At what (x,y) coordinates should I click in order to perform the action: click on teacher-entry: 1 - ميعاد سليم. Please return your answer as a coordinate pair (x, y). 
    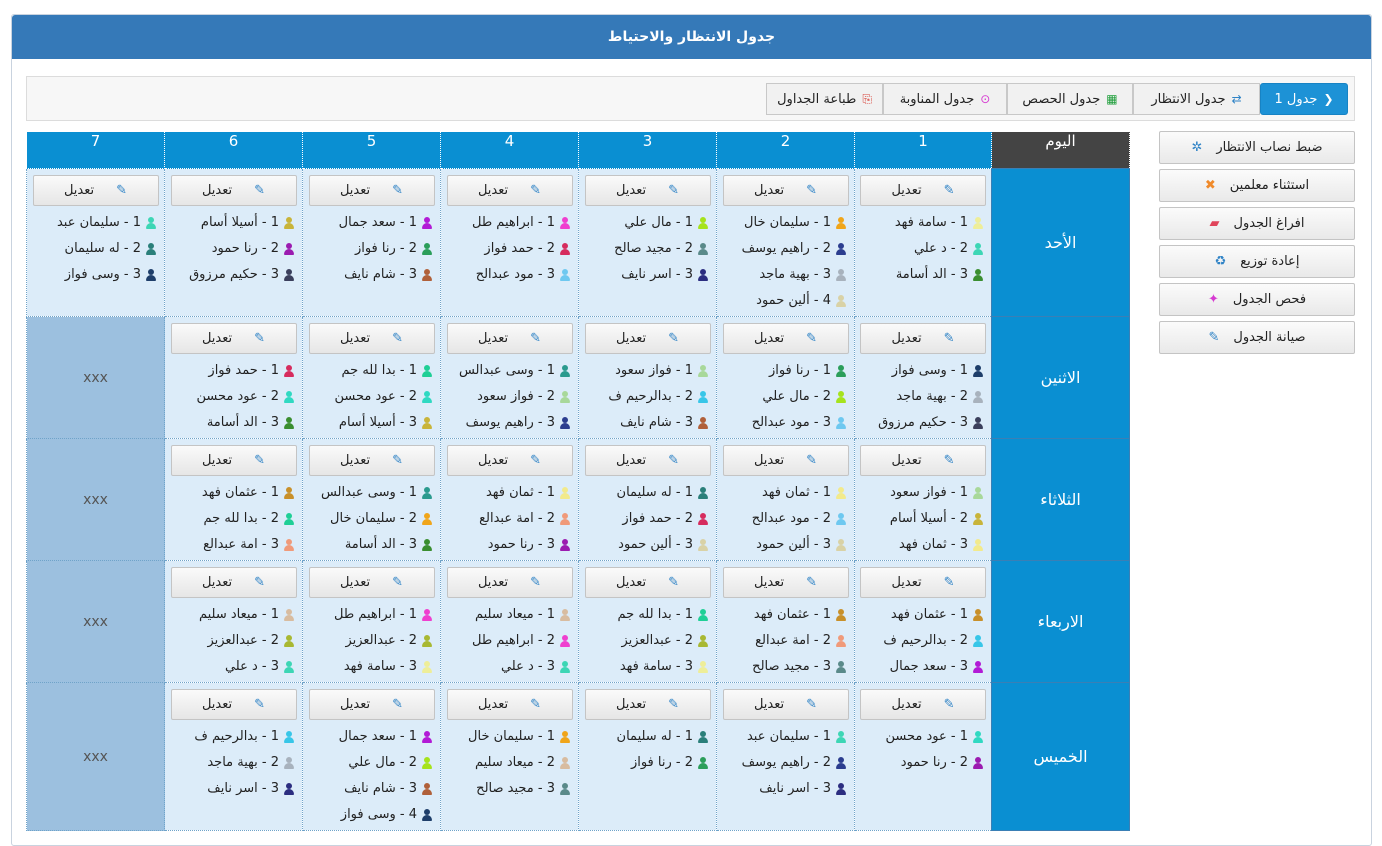
    Looking at the image, I should click on (231, 615).